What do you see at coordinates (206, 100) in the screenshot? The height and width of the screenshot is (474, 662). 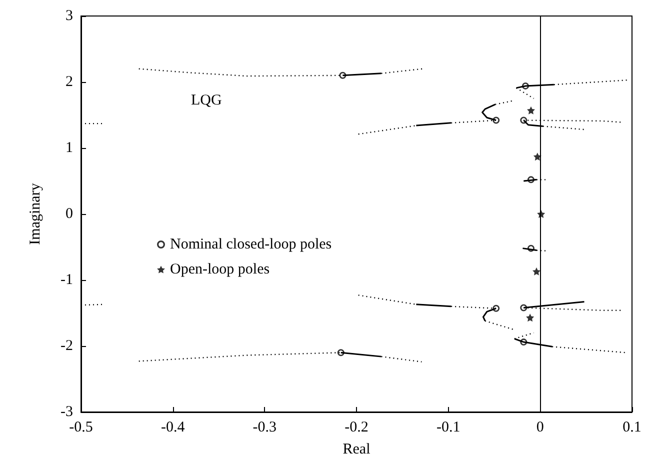 I see `annotation: LQG` at bounding box center [206, 100].